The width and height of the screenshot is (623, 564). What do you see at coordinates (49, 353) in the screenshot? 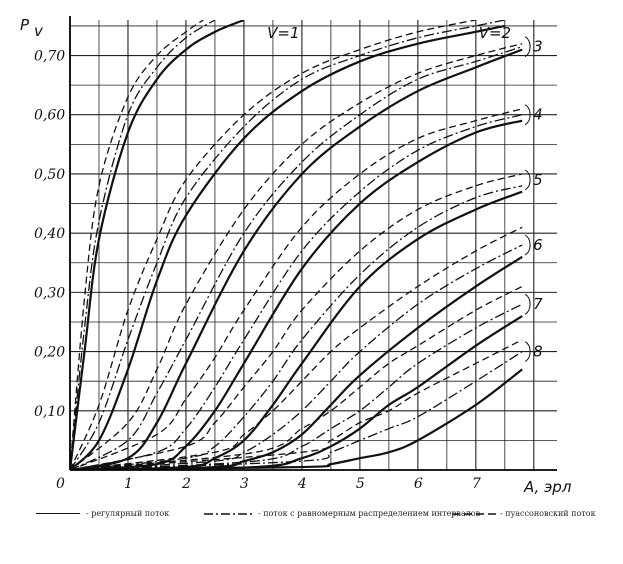
I see `y-tick-label: 0,20` at bounding box center [49, 353].